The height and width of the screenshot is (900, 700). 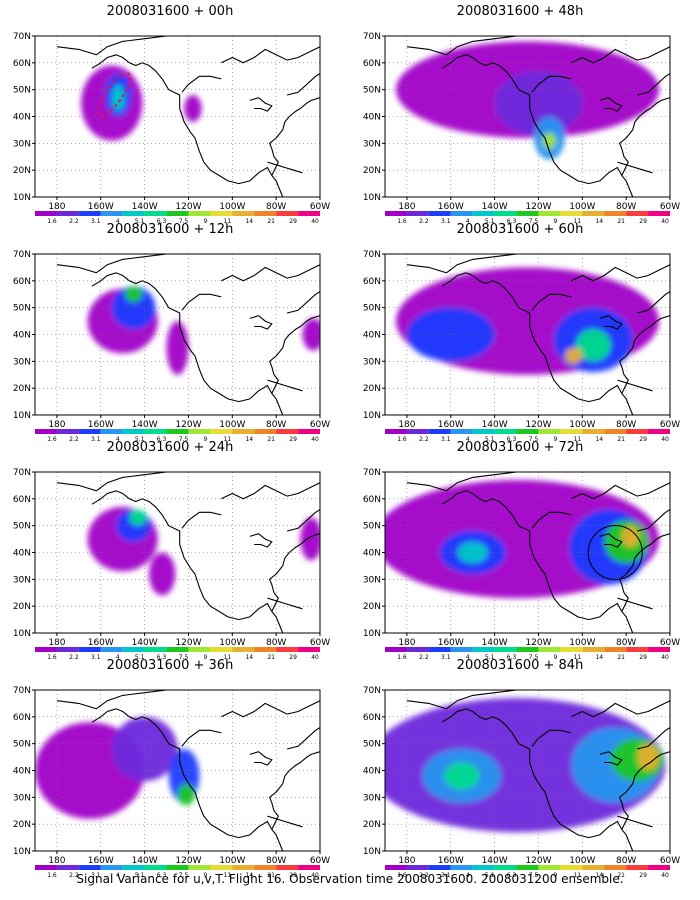 I want to click on map-background, so click(x=177, y=116).